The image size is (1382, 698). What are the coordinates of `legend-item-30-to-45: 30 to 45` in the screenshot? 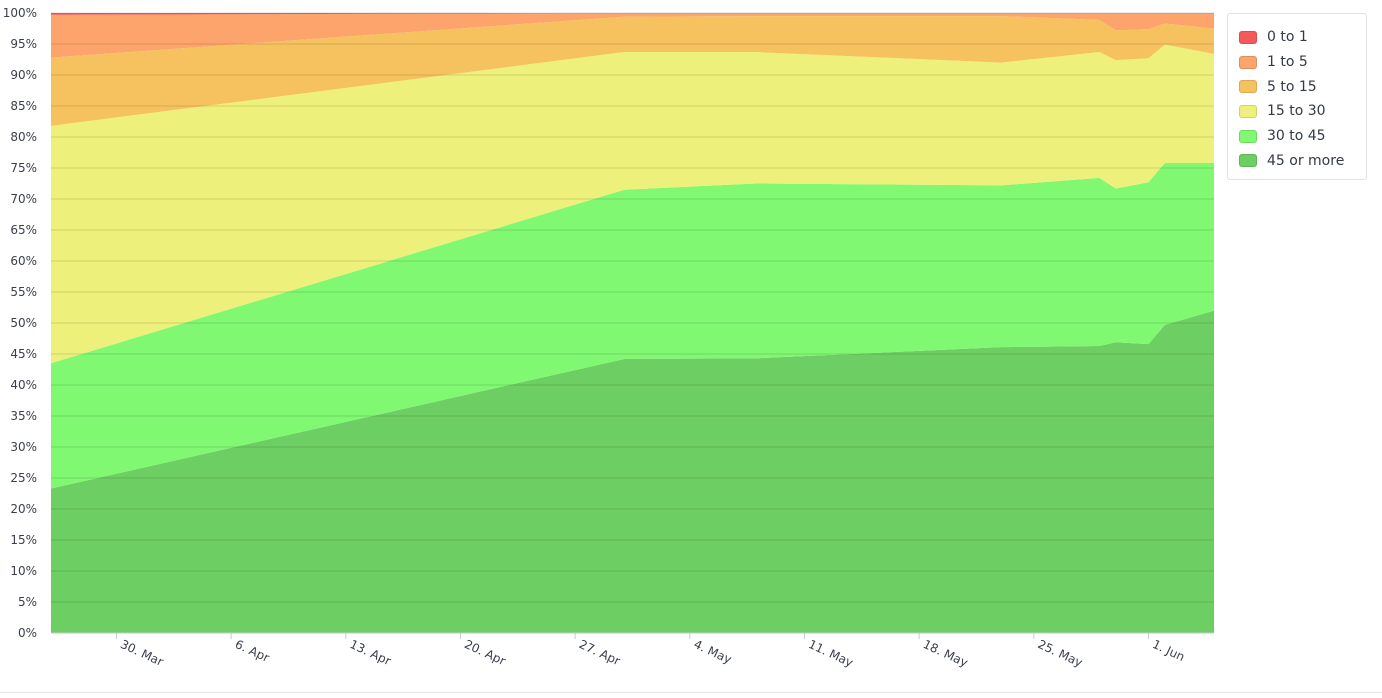 It's located at (1302, 136).